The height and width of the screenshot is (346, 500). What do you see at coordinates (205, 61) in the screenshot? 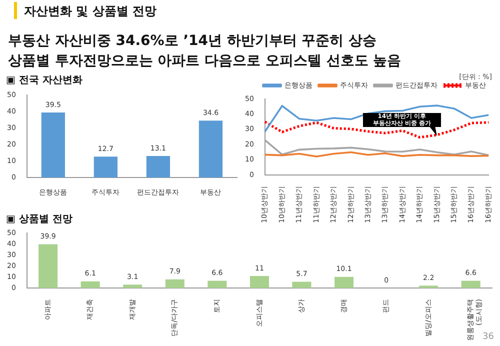
I see `text: 상품별 투자전망으로는 아파트 다음으로 오피스텔 선호도 높음` at bounding box center [205, 61].